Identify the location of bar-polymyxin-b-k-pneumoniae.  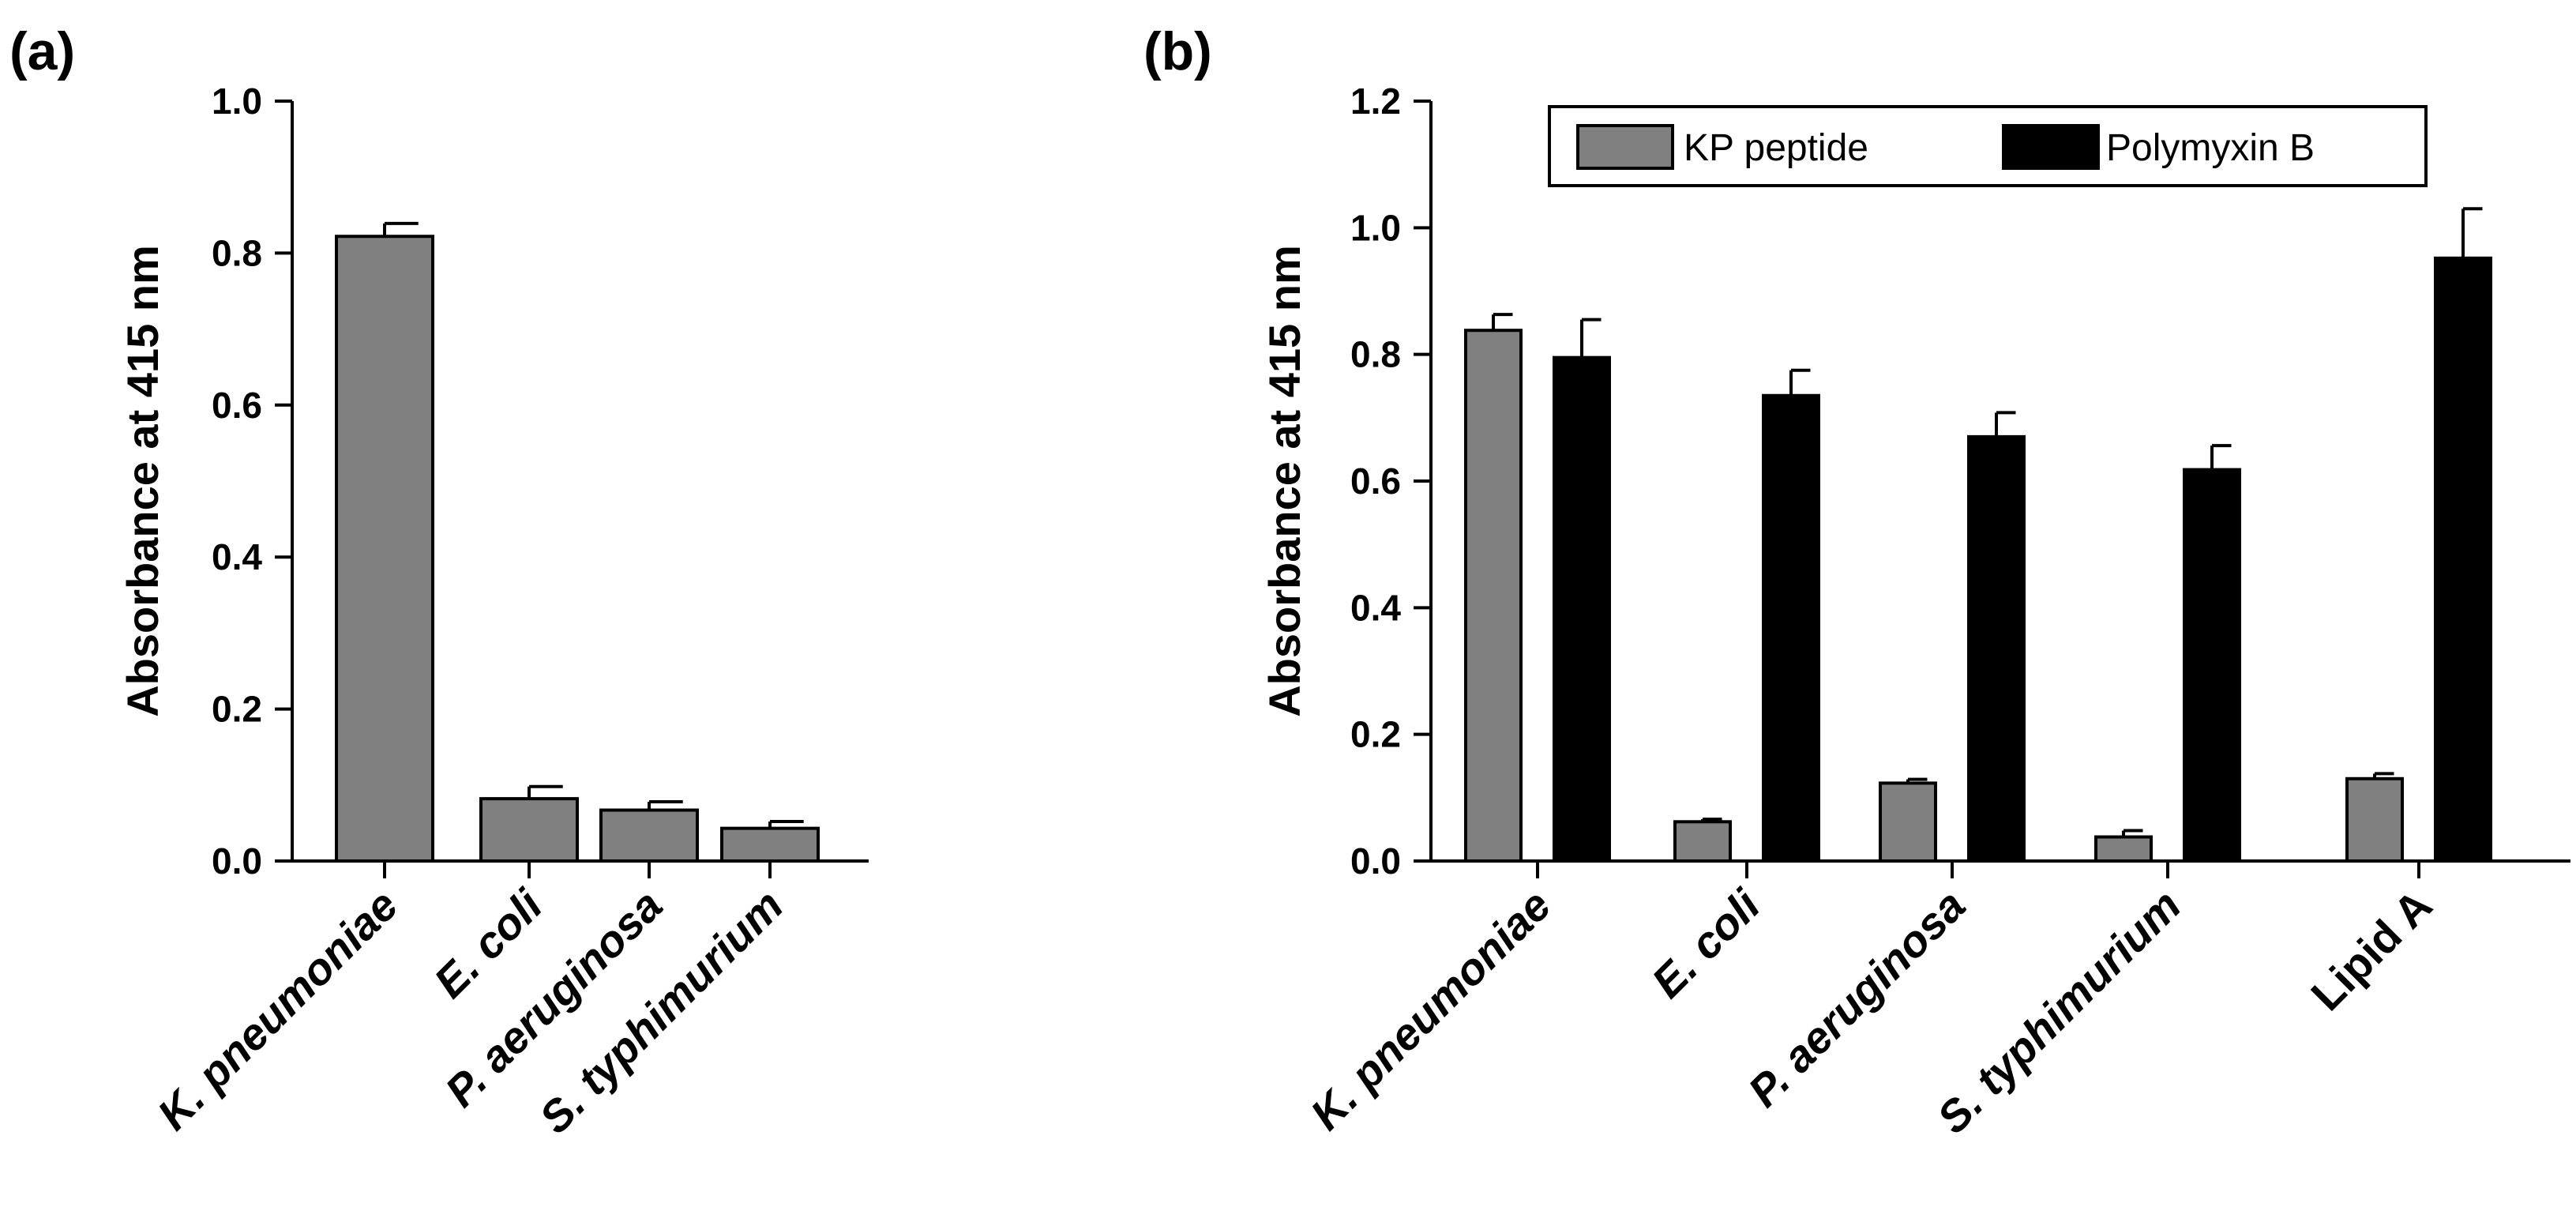
(1582, 609).